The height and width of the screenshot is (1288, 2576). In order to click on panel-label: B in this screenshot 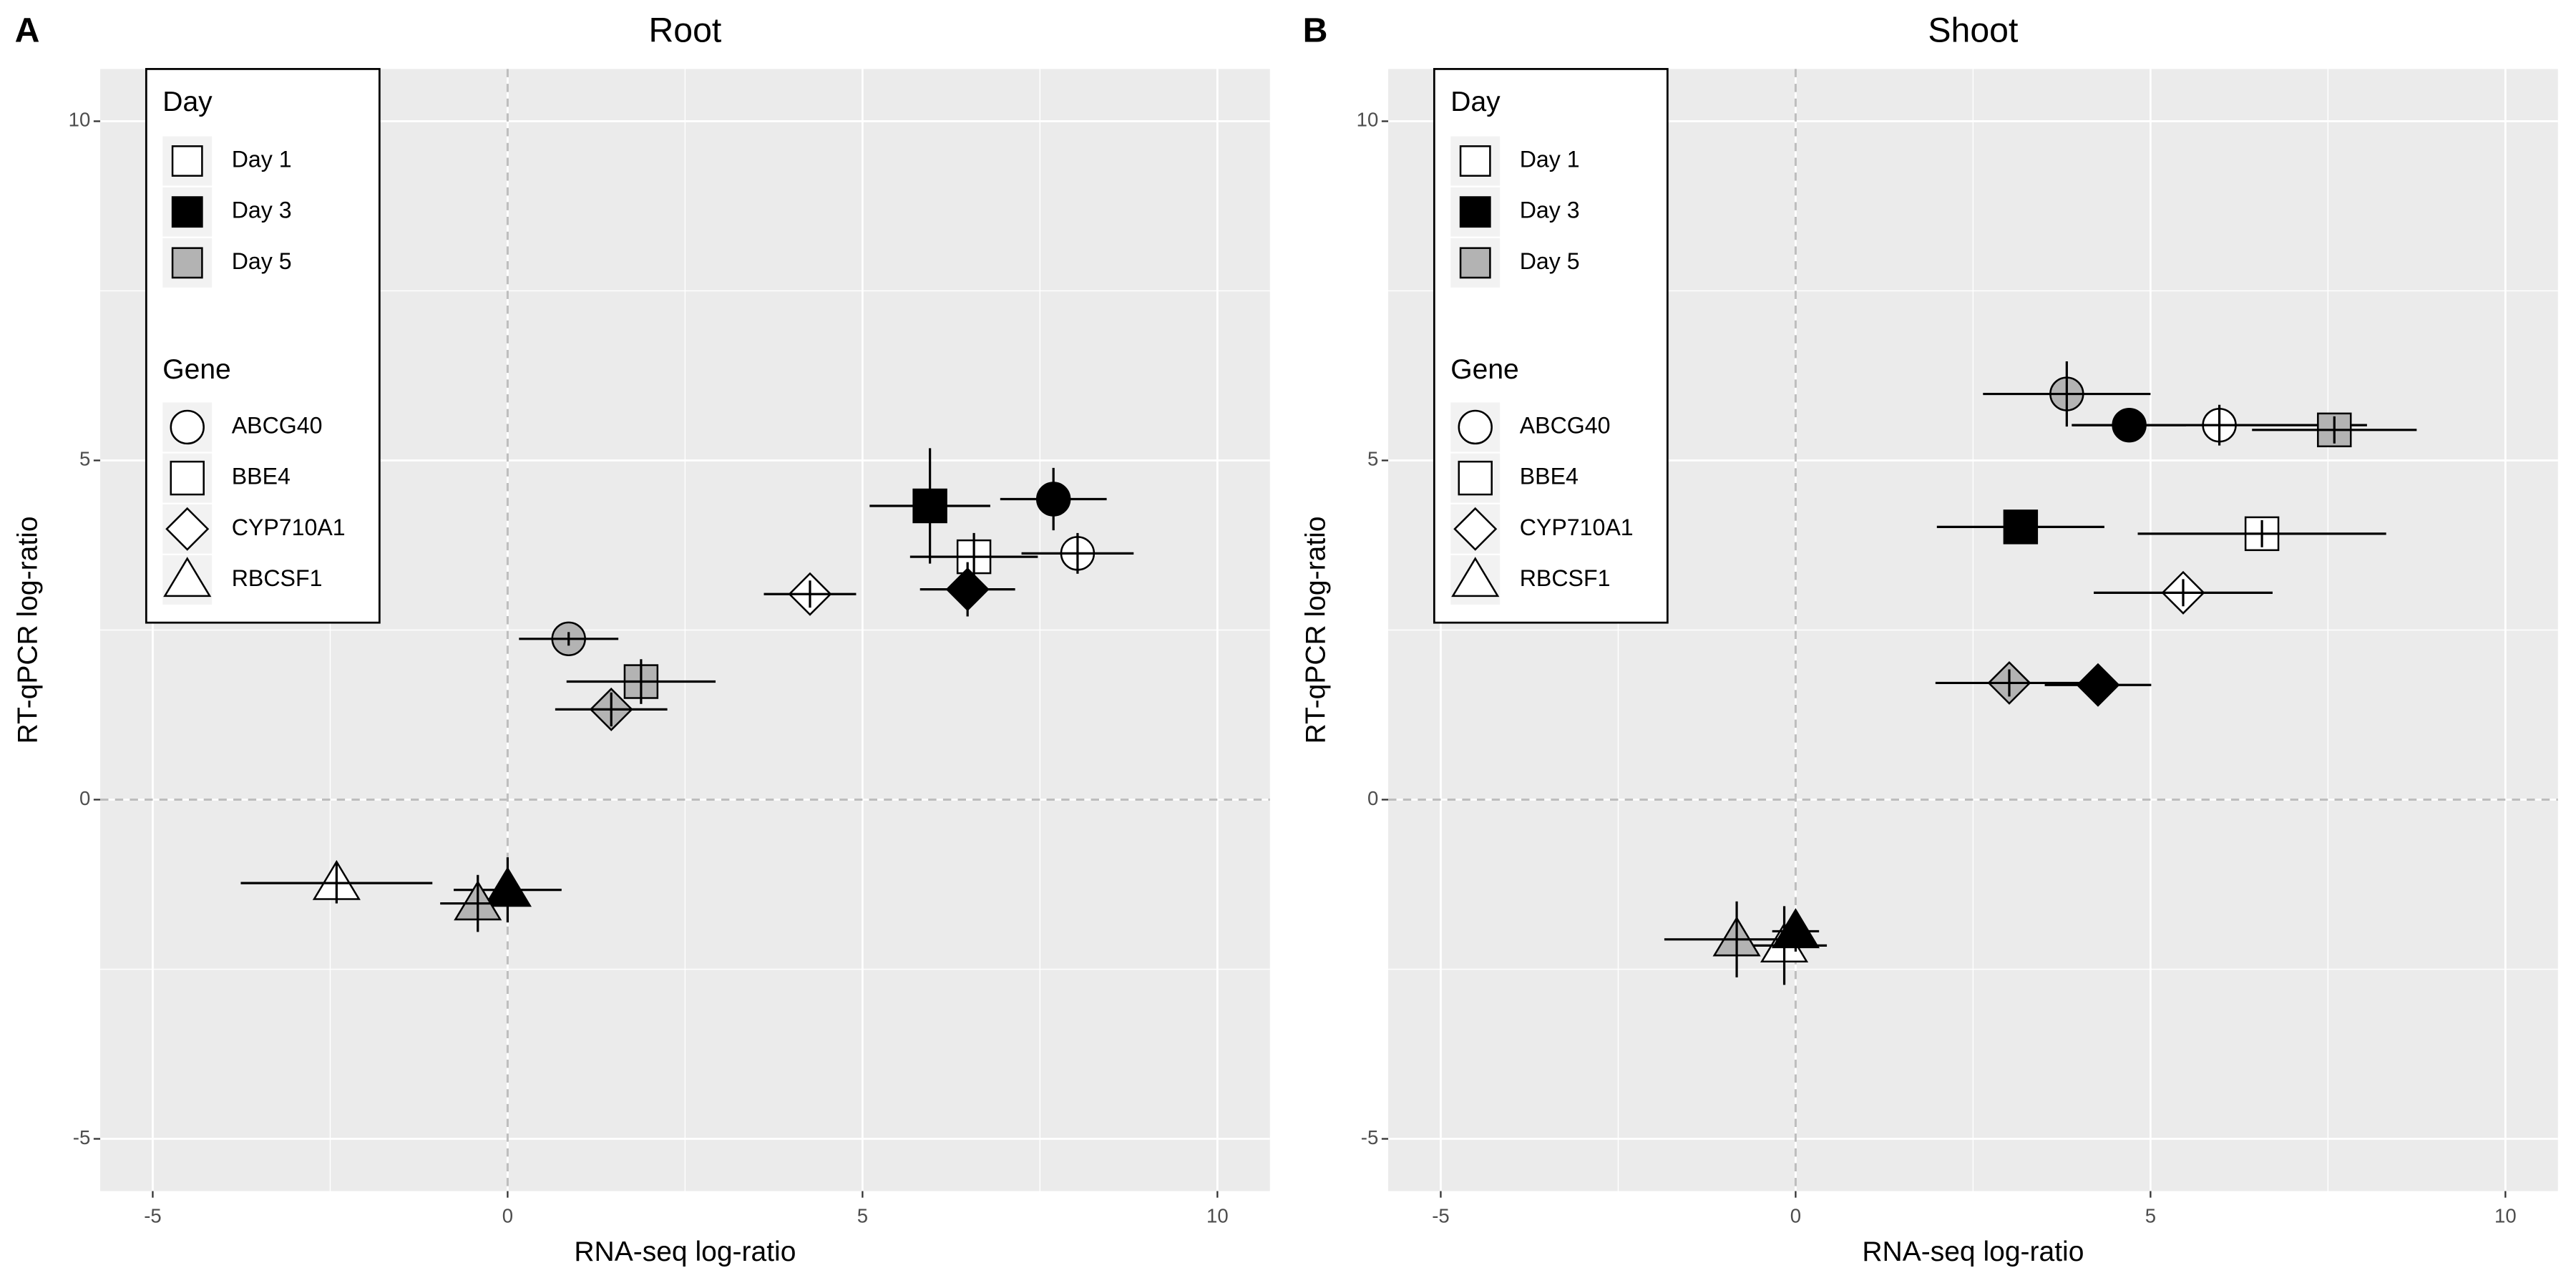, I will do `click(1315, 30)`.